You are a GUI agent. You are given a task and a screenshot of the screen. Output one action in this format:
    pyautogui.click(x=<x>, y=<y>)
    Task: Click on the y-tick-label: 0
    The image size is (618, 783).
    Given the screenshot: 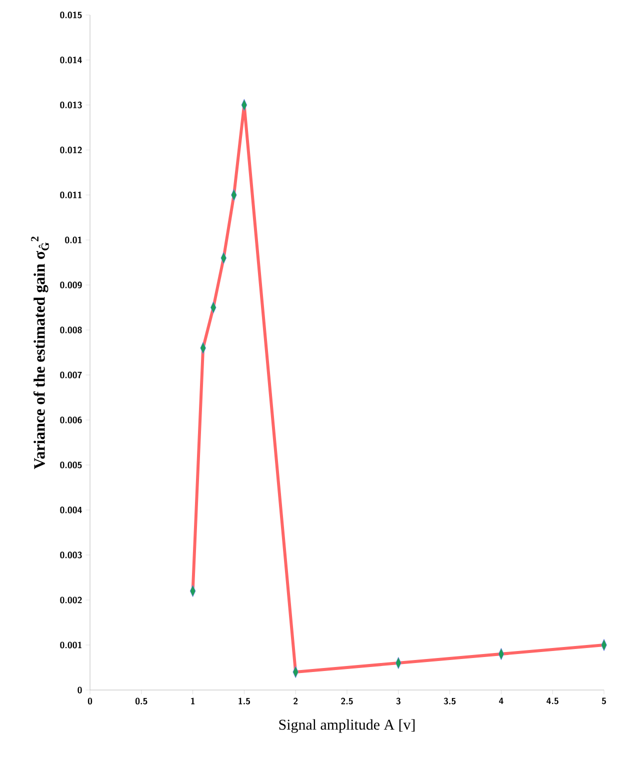 What is the action you would take?
    pyautogui.click(x=80, y=690)
    